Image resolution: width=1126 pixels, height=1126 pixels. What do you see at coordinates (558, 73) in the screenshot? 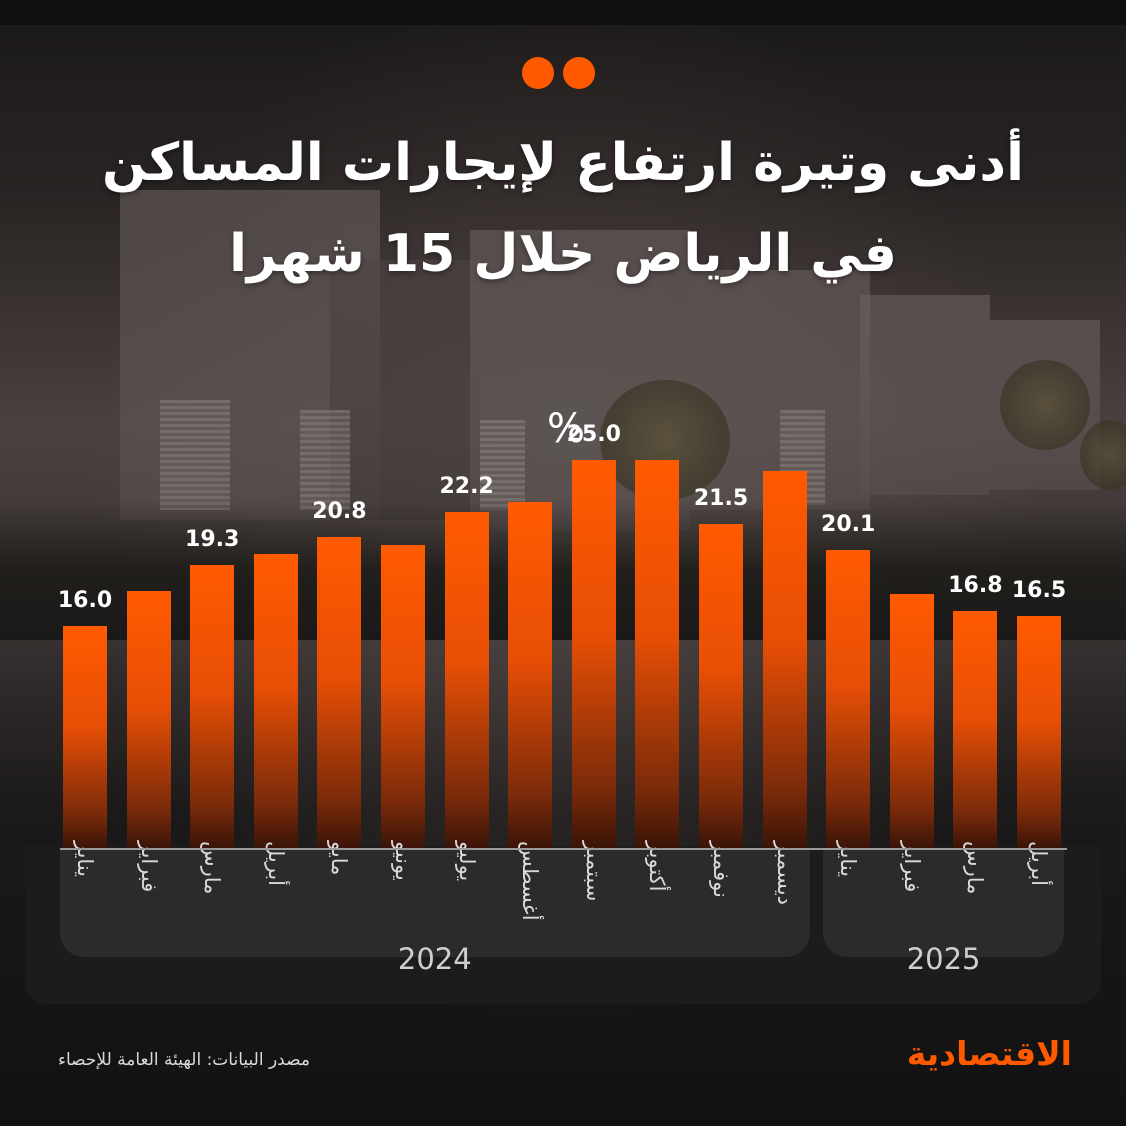
I see `brand-dots` at bounding box center [558, 73].